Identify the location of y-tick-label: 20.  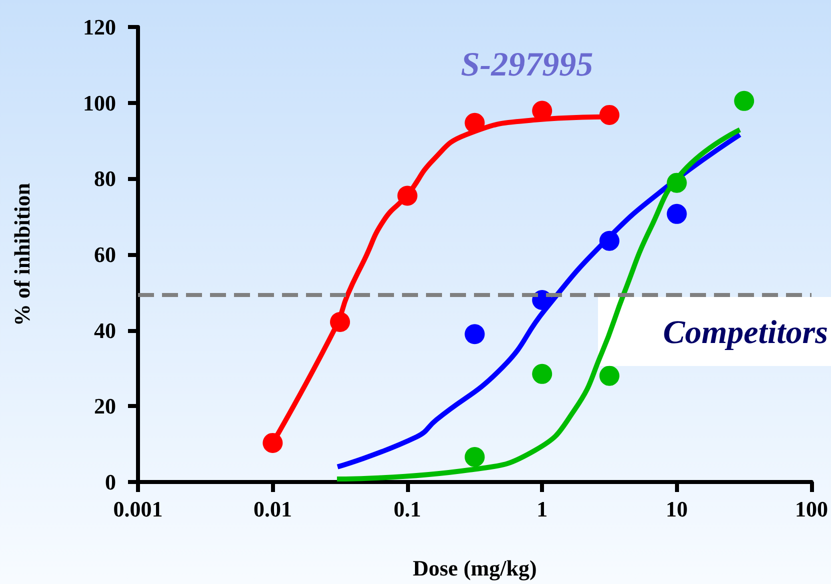
(105, 406).